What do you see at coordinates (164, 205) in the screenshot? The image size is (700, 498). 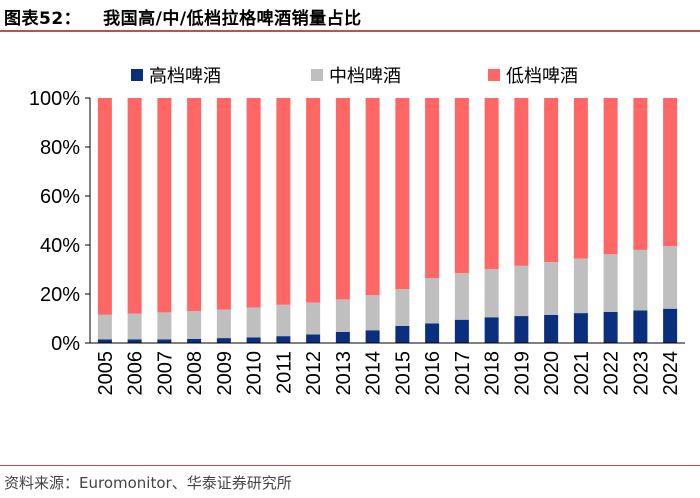 I see `bar-low-2007` at bounding box center [164, 205].